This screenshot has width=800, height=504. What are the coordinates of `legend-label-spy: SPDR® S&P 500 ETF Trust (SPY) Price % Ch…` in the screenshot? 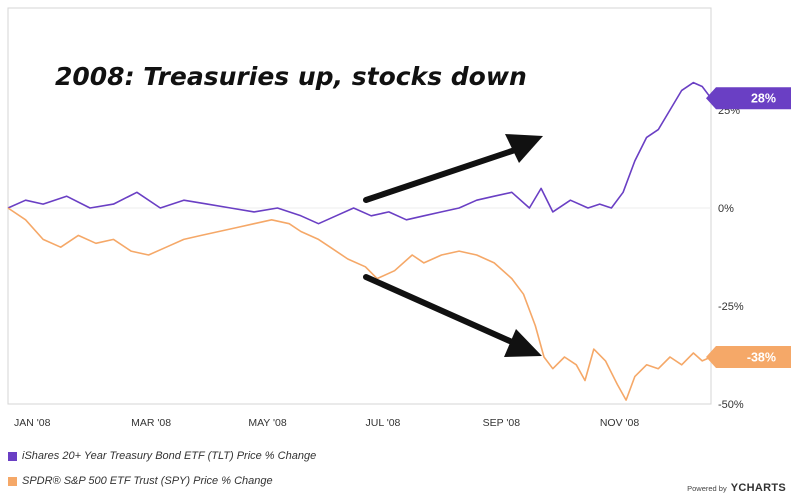 It's located at (147, 481).